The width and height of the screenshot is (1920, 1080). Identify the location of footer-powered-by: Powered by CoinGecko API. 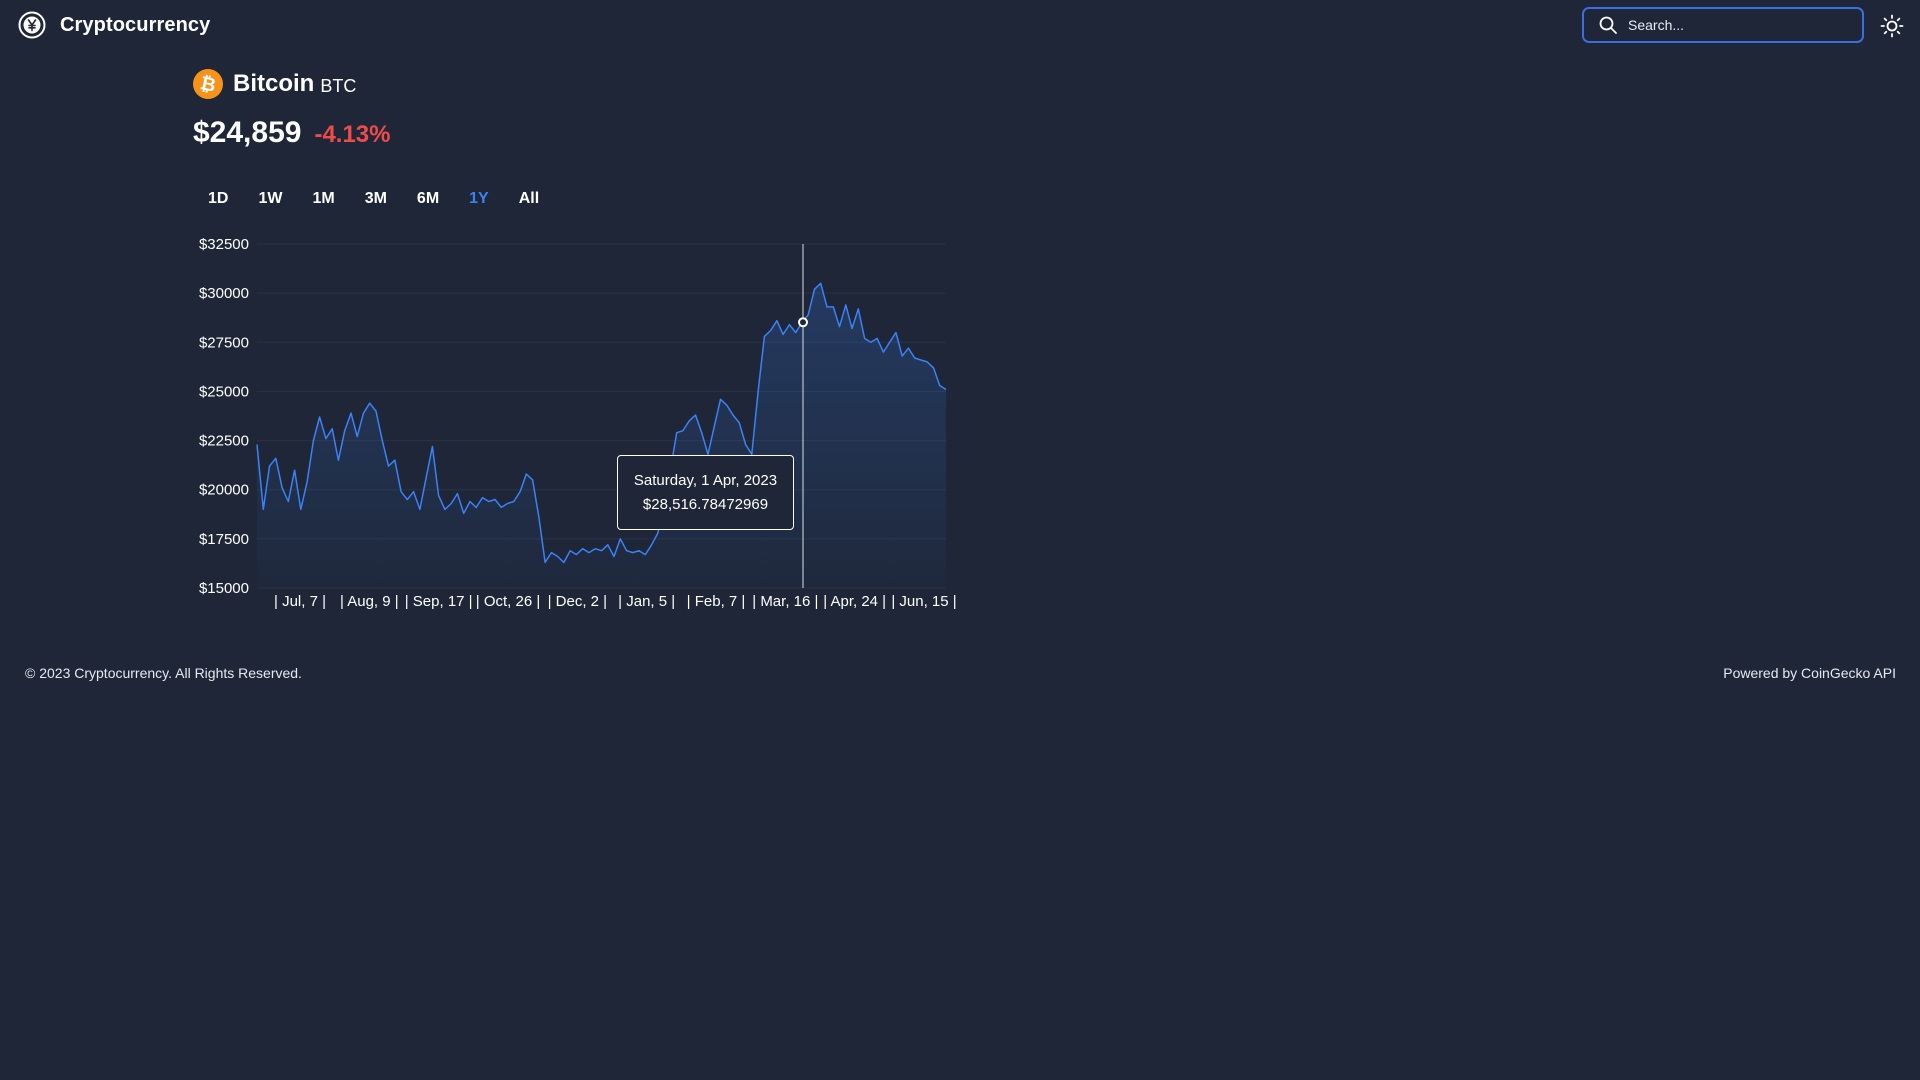
(1809, 673).